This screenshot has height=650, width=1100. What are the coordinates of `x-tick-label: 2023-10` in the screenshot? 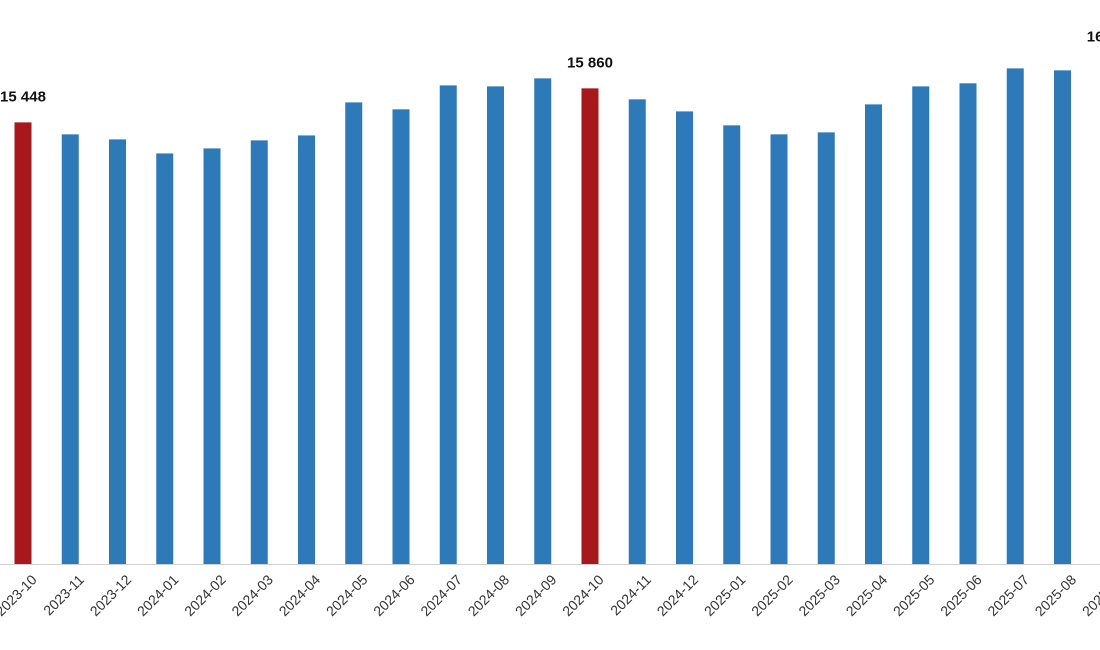 It's located at (20, 595).